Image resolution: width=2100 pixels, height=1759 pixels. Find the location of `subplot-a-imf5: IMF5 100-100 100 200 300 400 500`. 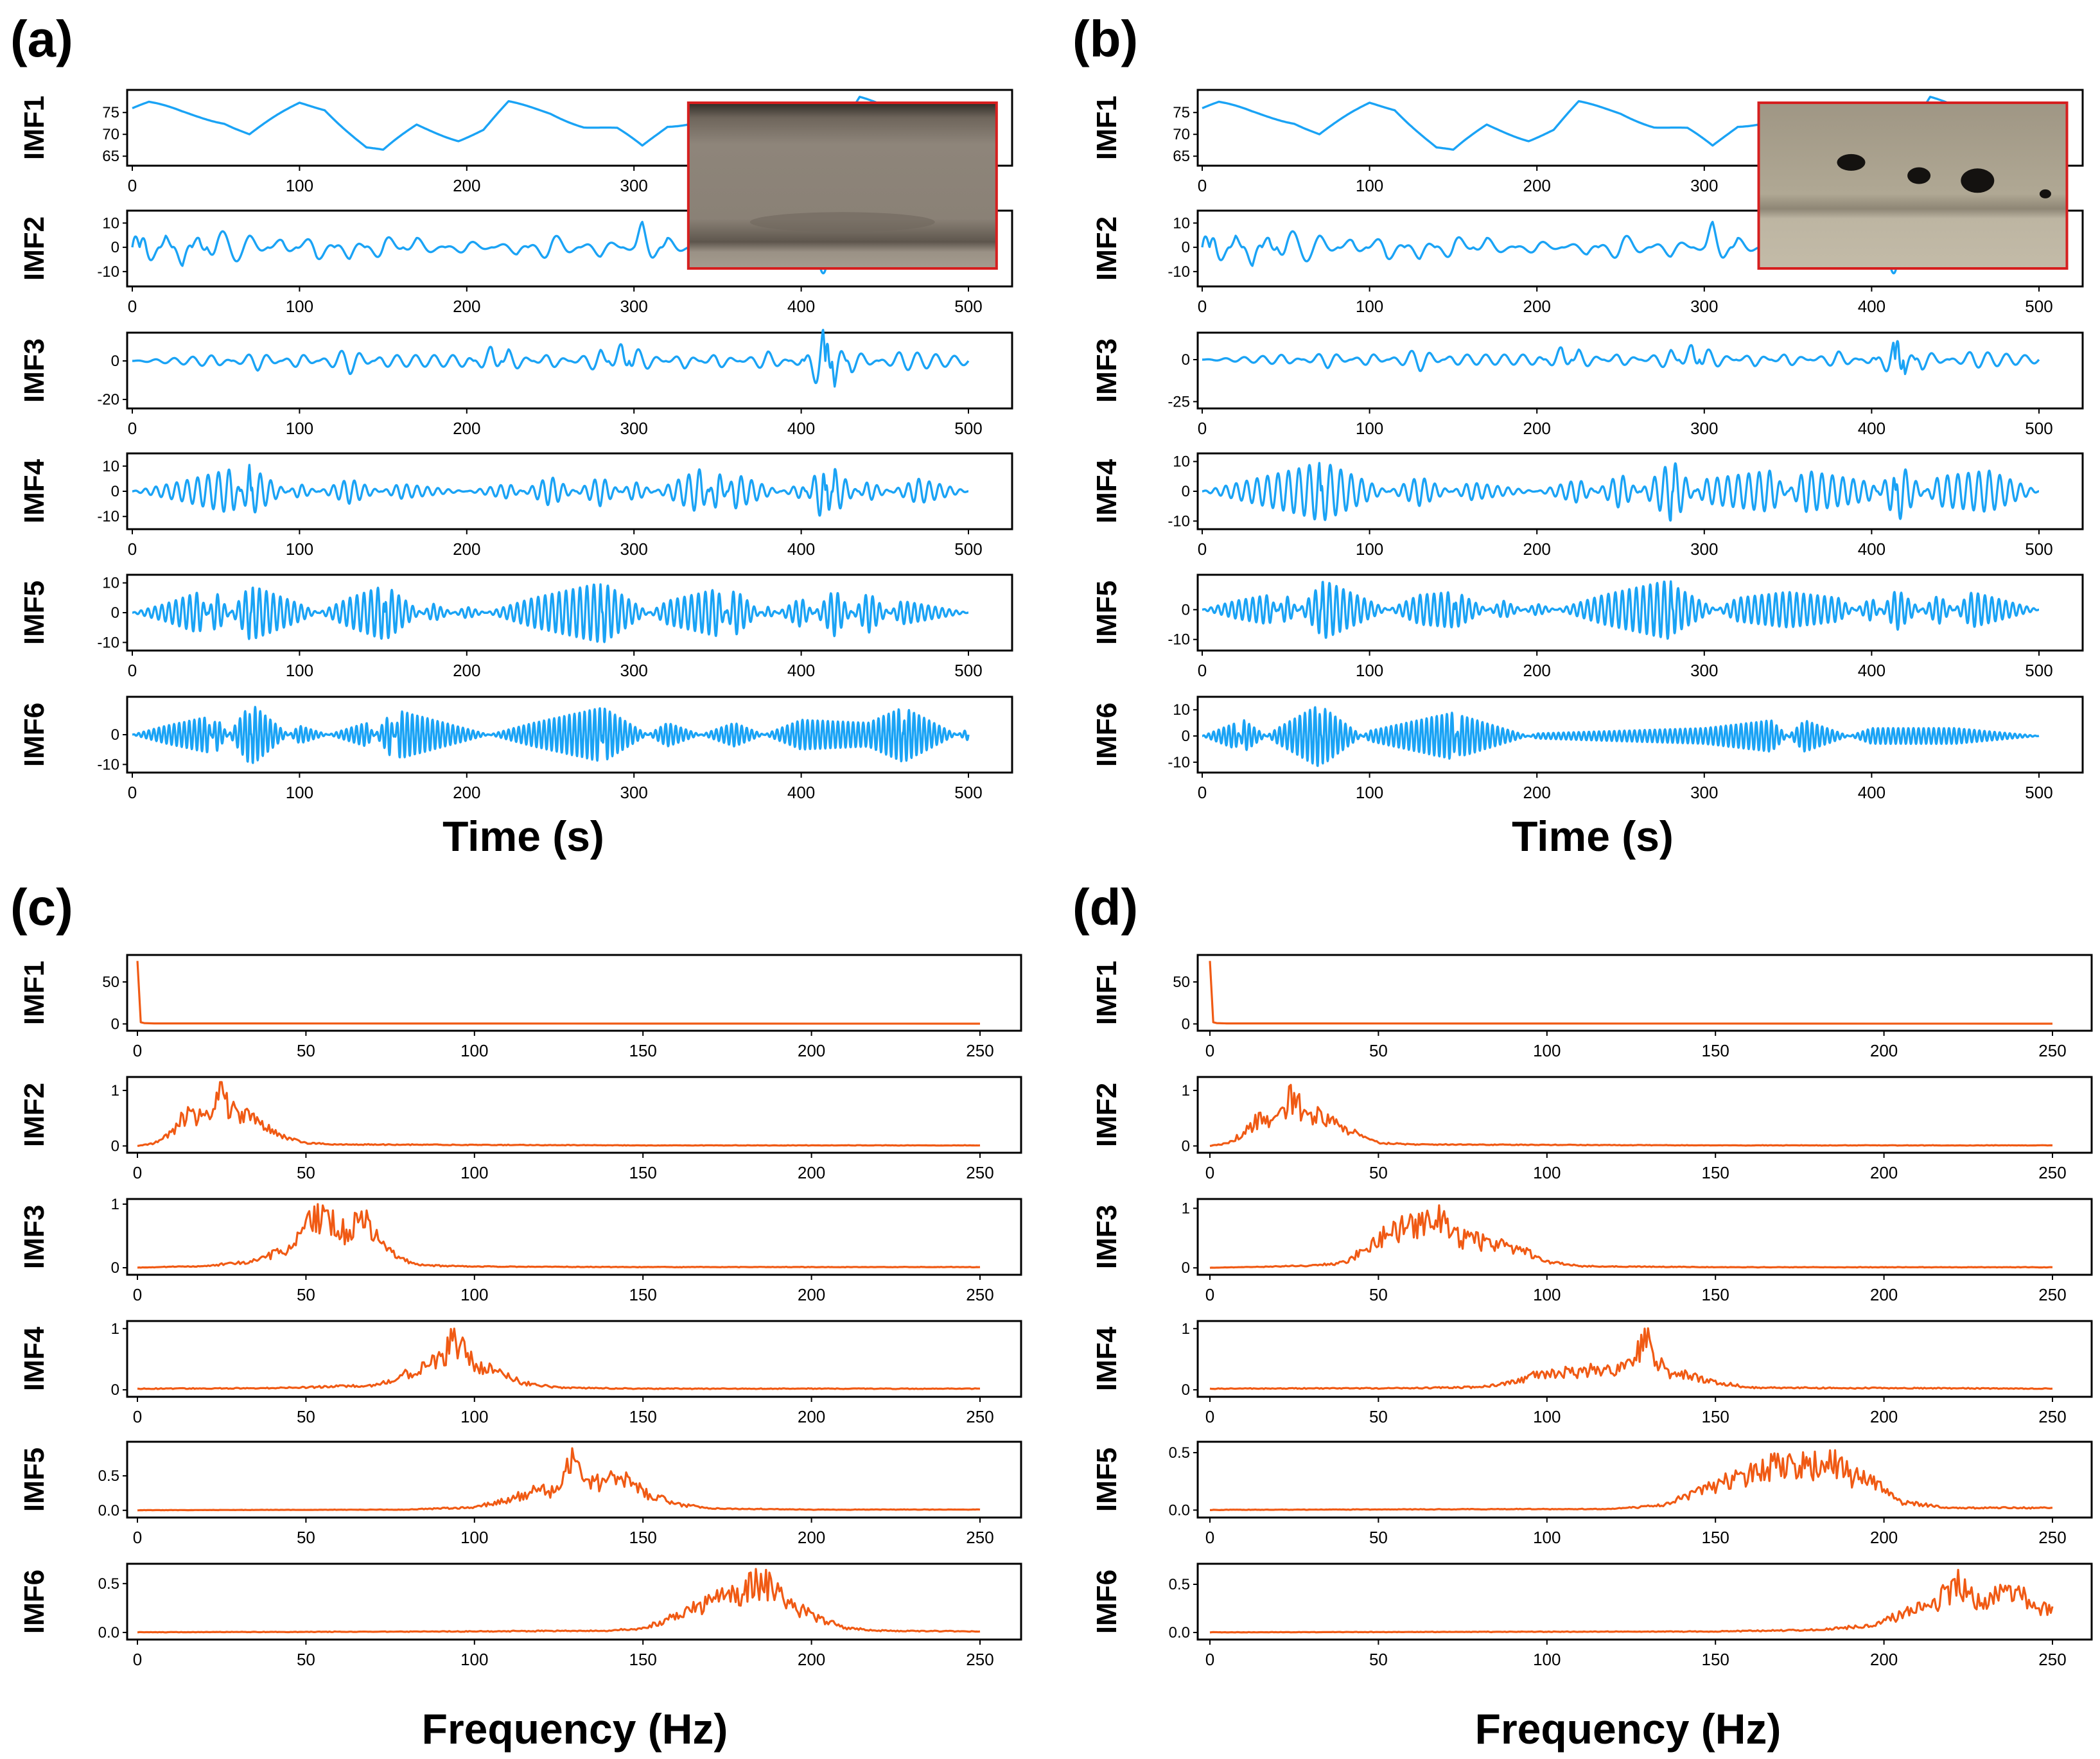

subplot-a-imf5: IMF5 100-100 100 200 300 400 500 is located at coordinates (516, 626).